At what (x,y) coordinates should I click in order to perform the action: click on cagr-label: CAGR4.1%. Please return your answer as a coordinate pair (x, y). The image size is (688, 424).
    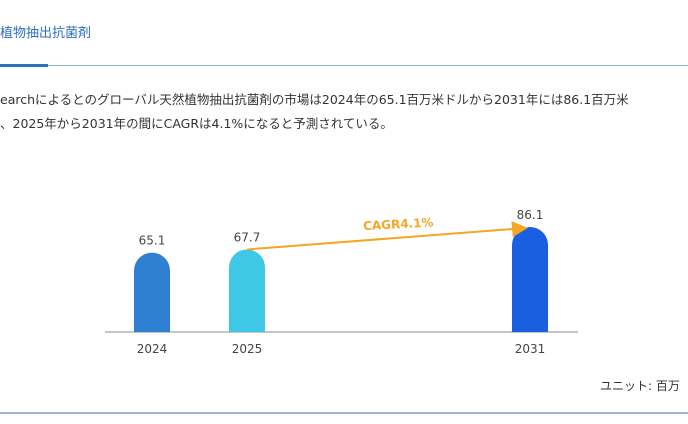
    Looking at the image, I should click on (398, 224).